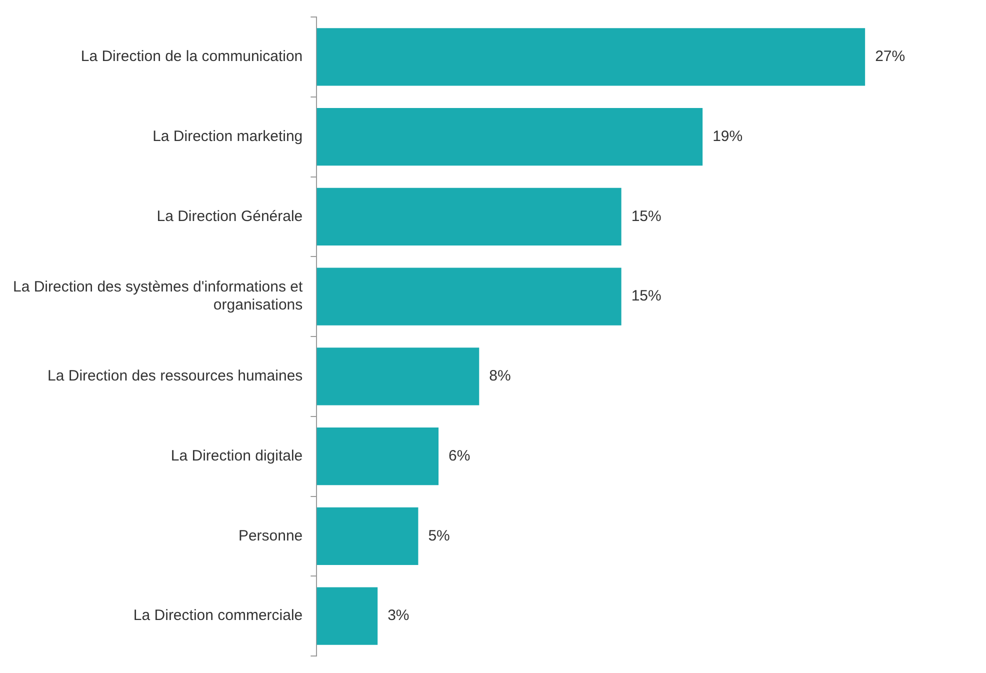 The width and height of the screenshot is (986, 673). What do you see at coordinates (229, 216) in the screenshot?
I see `y-tick-label: La Direction Générale` at bounding box center [229, 216].